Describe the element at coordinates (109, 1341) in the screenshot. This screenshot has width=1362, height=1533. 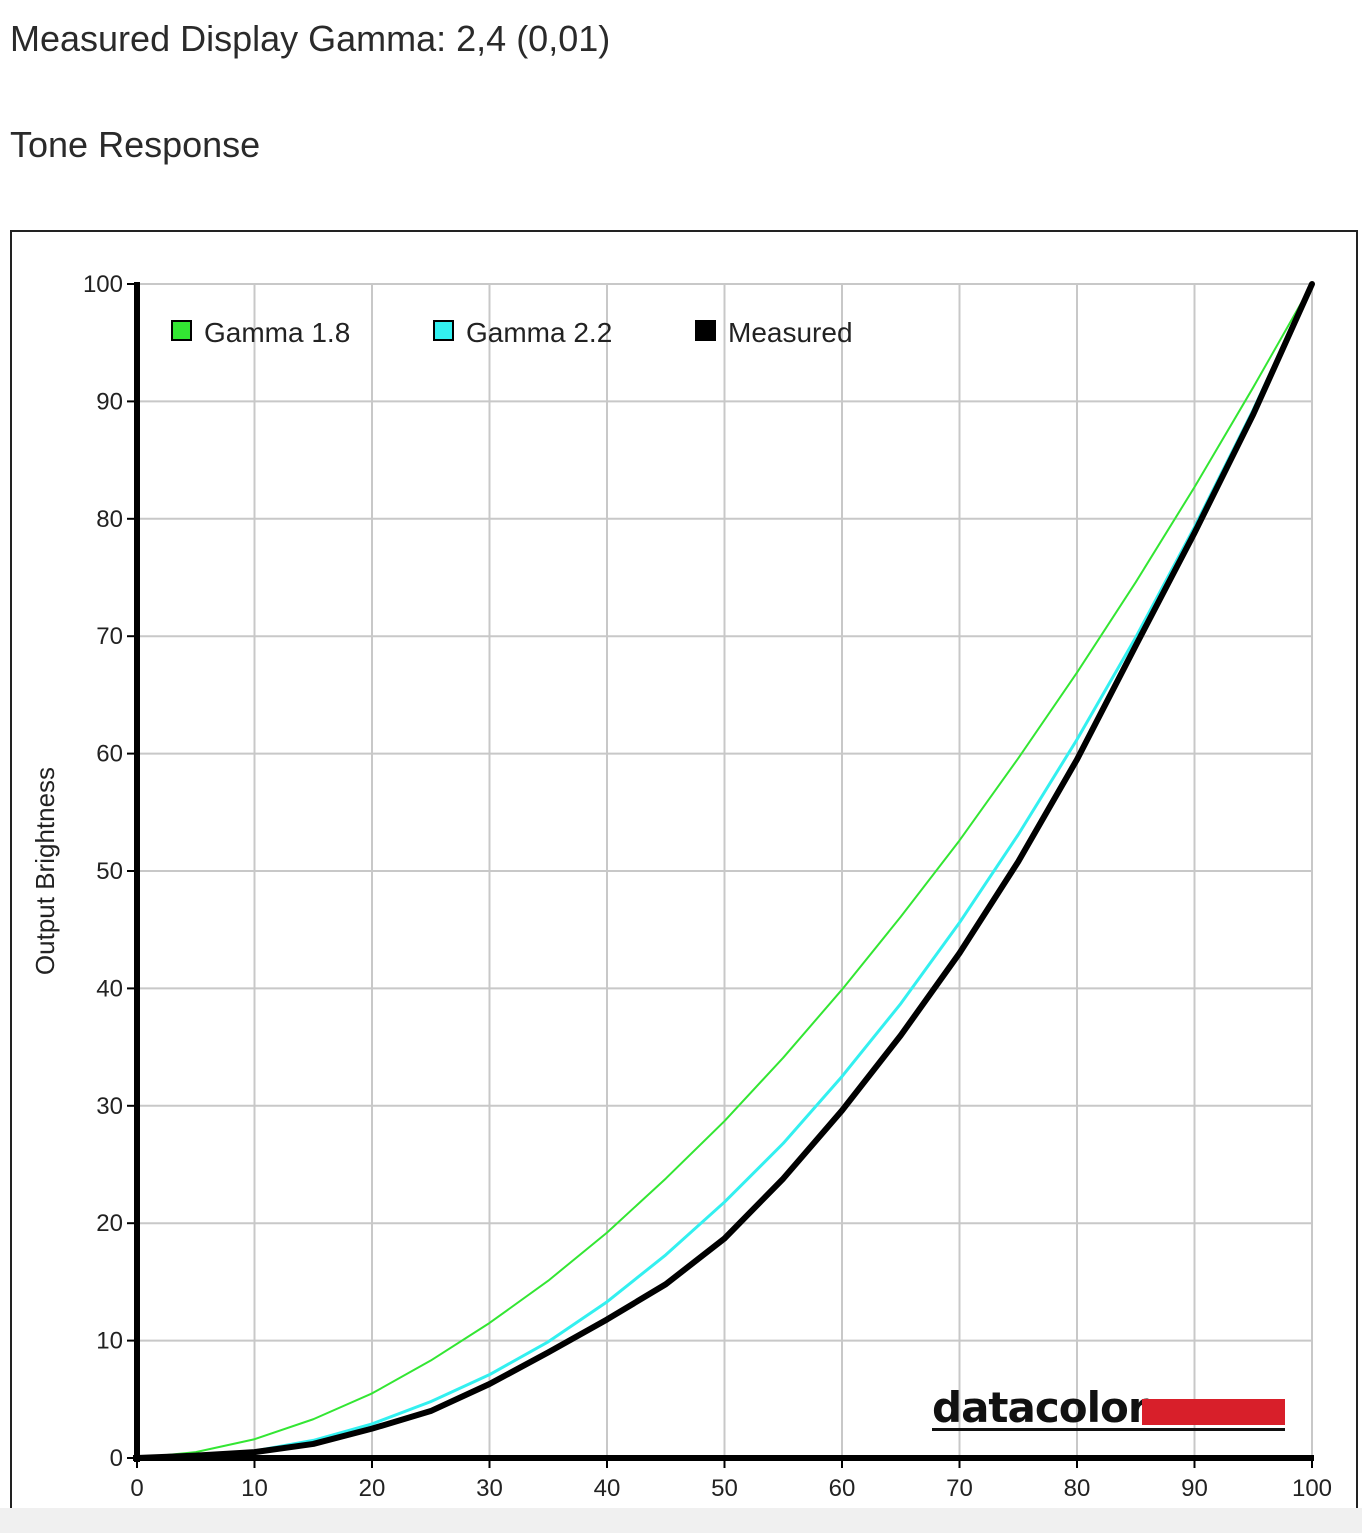
I see `y-tick-label: 10` at that location.